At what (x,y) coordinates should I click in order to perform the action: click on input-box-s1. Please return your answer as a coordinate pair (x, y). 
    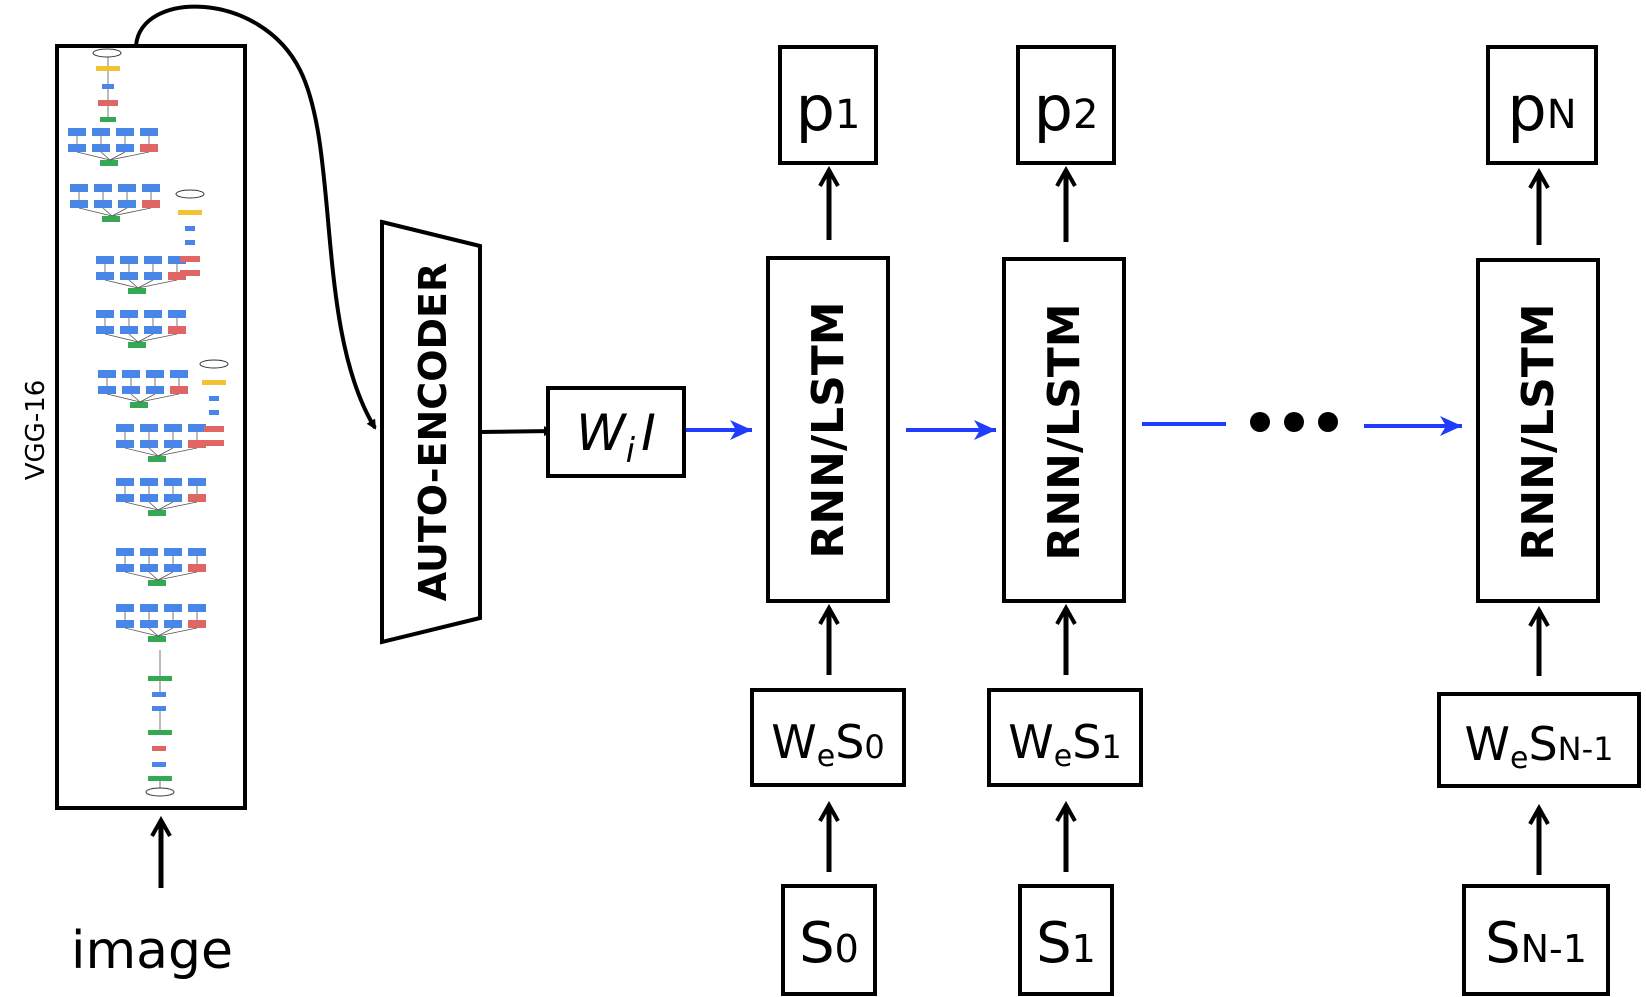
    Looking at the image, I should click on (1066, 940).